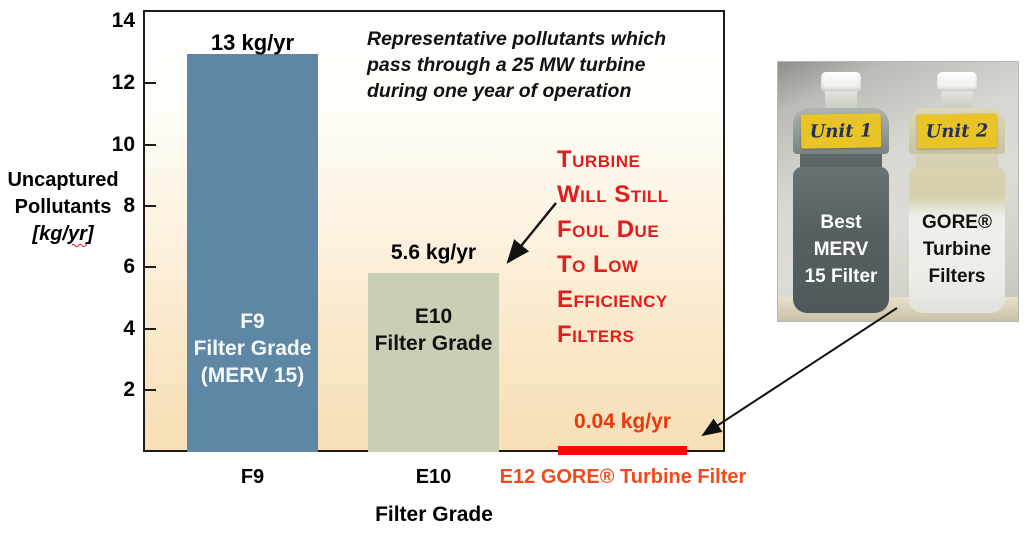 This screenshot has width=1026, height=540. What do you see at coordinates (123, 20) in the screenshot?
I see `y-tick-14: 14` at bounding box center [123, 20].